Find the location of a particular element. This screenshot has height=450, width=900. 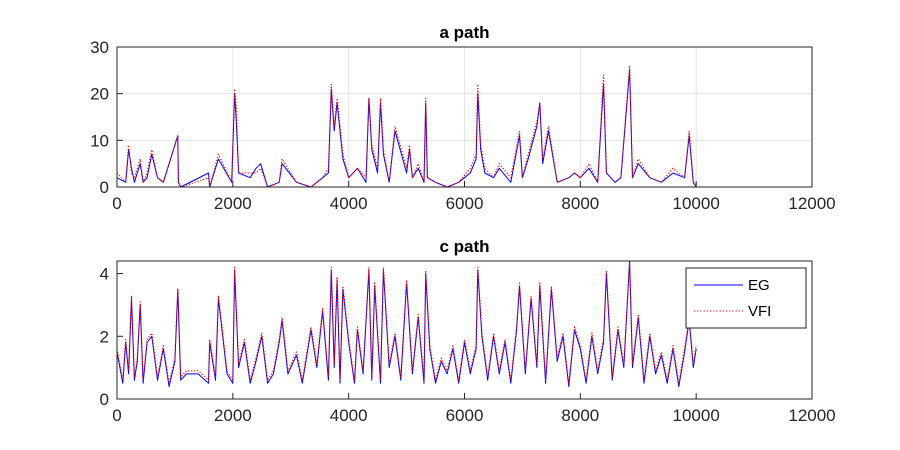

y-tick-label: 30 is located at coordinates (99, 47).